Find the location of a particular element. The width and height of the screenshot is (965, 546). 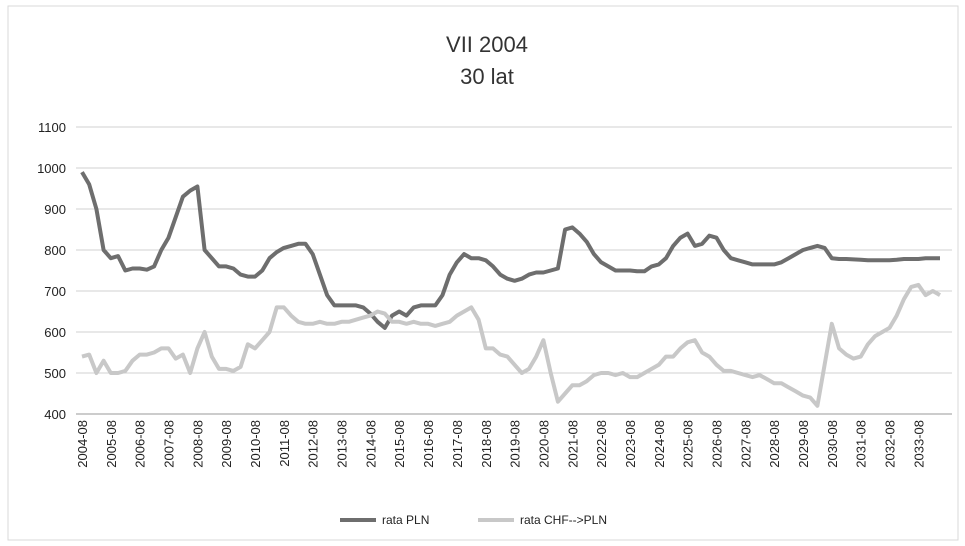

x-tick-label: 2007-08 is located at coordinates (169, 444).